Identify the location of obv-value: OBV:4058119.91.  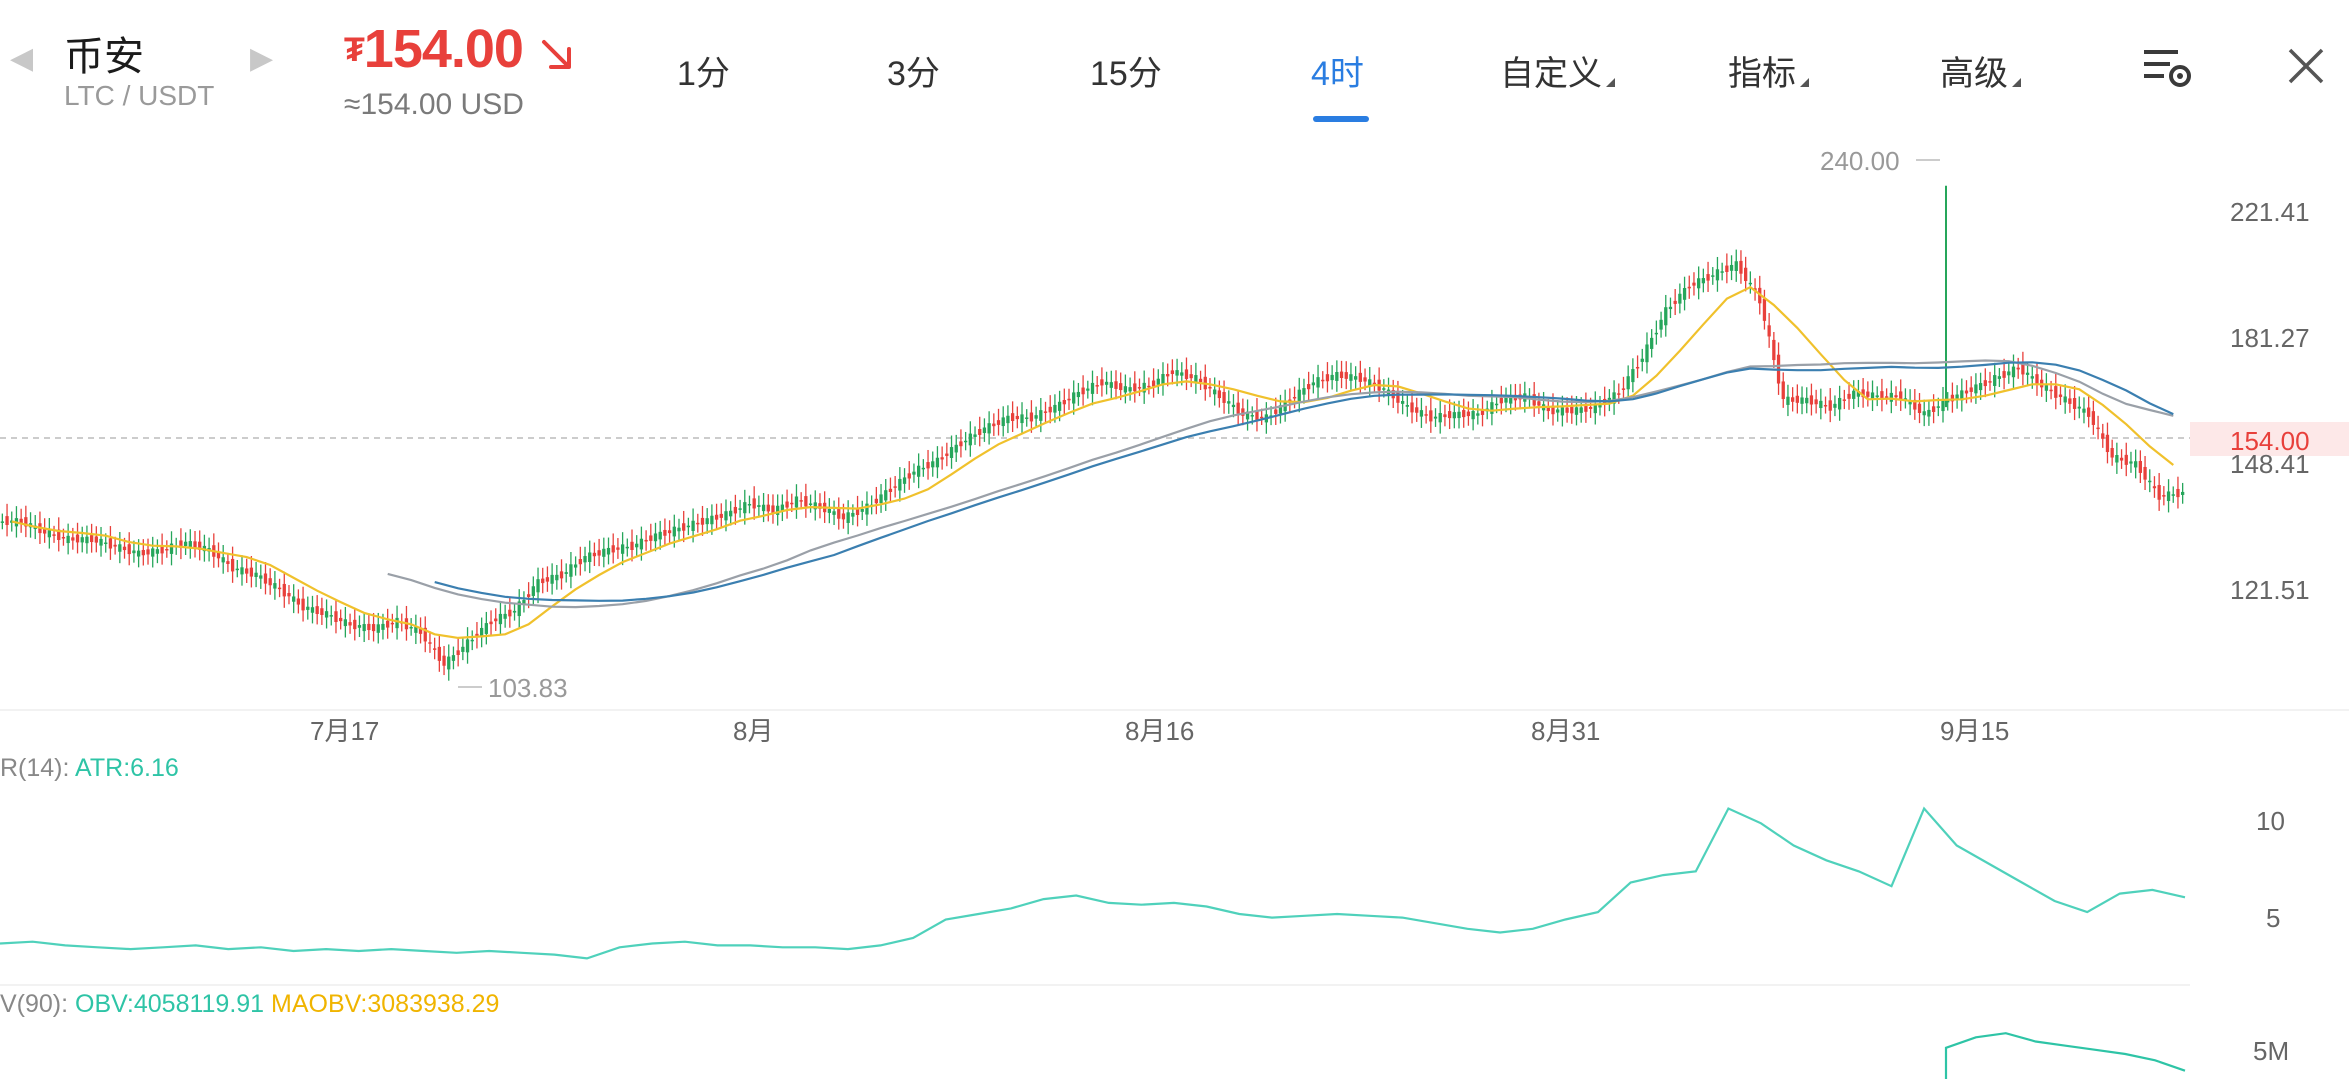
(170, 1004).